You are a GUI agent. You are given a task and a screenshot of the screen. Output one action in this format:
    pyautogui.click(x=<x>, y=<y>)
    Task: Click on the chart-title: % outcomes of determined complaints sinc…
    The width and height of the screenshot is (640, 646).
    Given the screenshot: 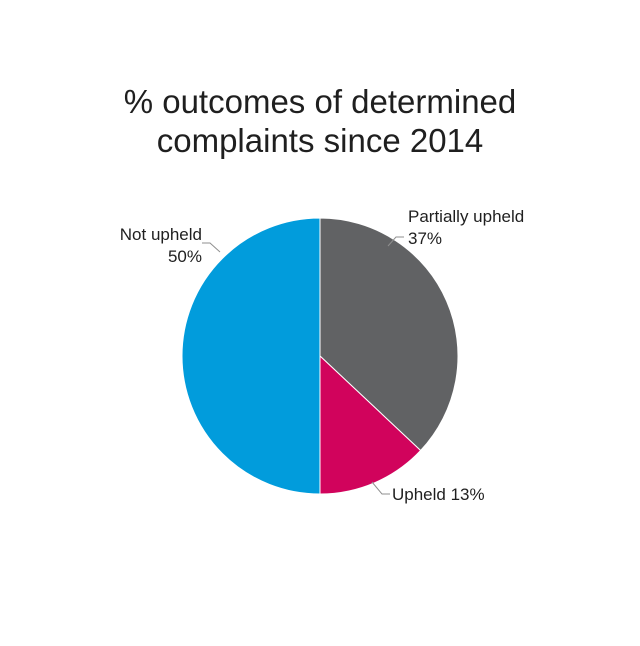 What is the action you would take?
    pyautogui.click(x=320, y=121)
    